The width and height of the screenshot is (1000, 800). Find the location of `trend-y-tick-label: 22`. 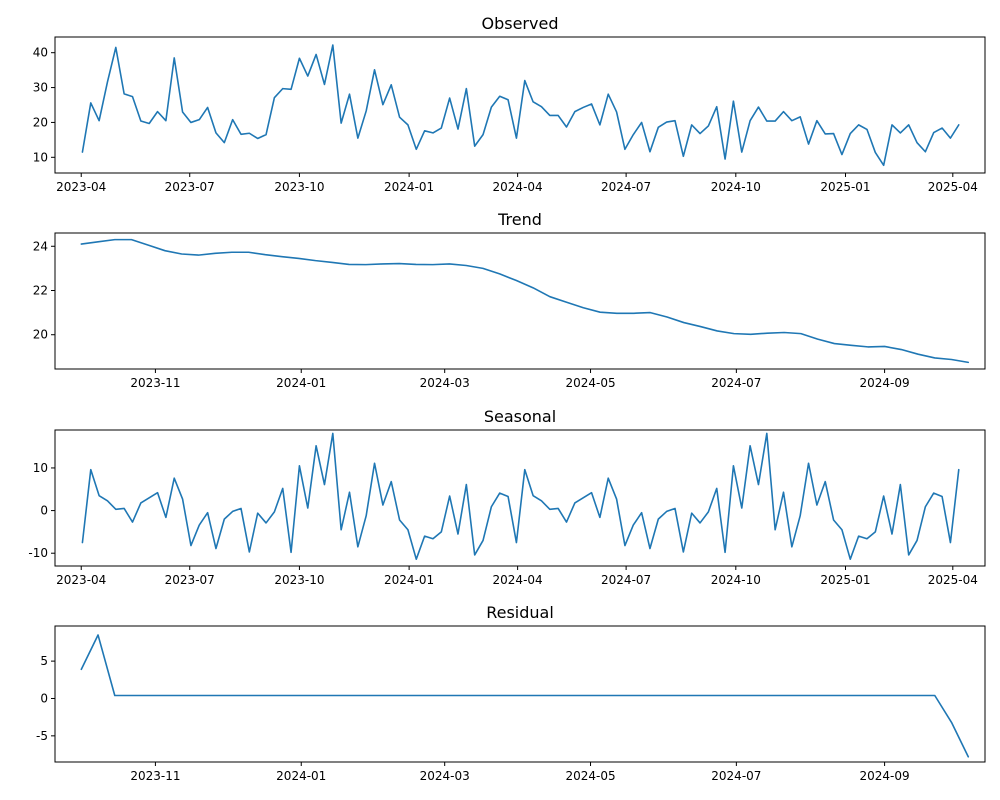

trend-y-tick-label: 22 is located at coordinates (40, 290).